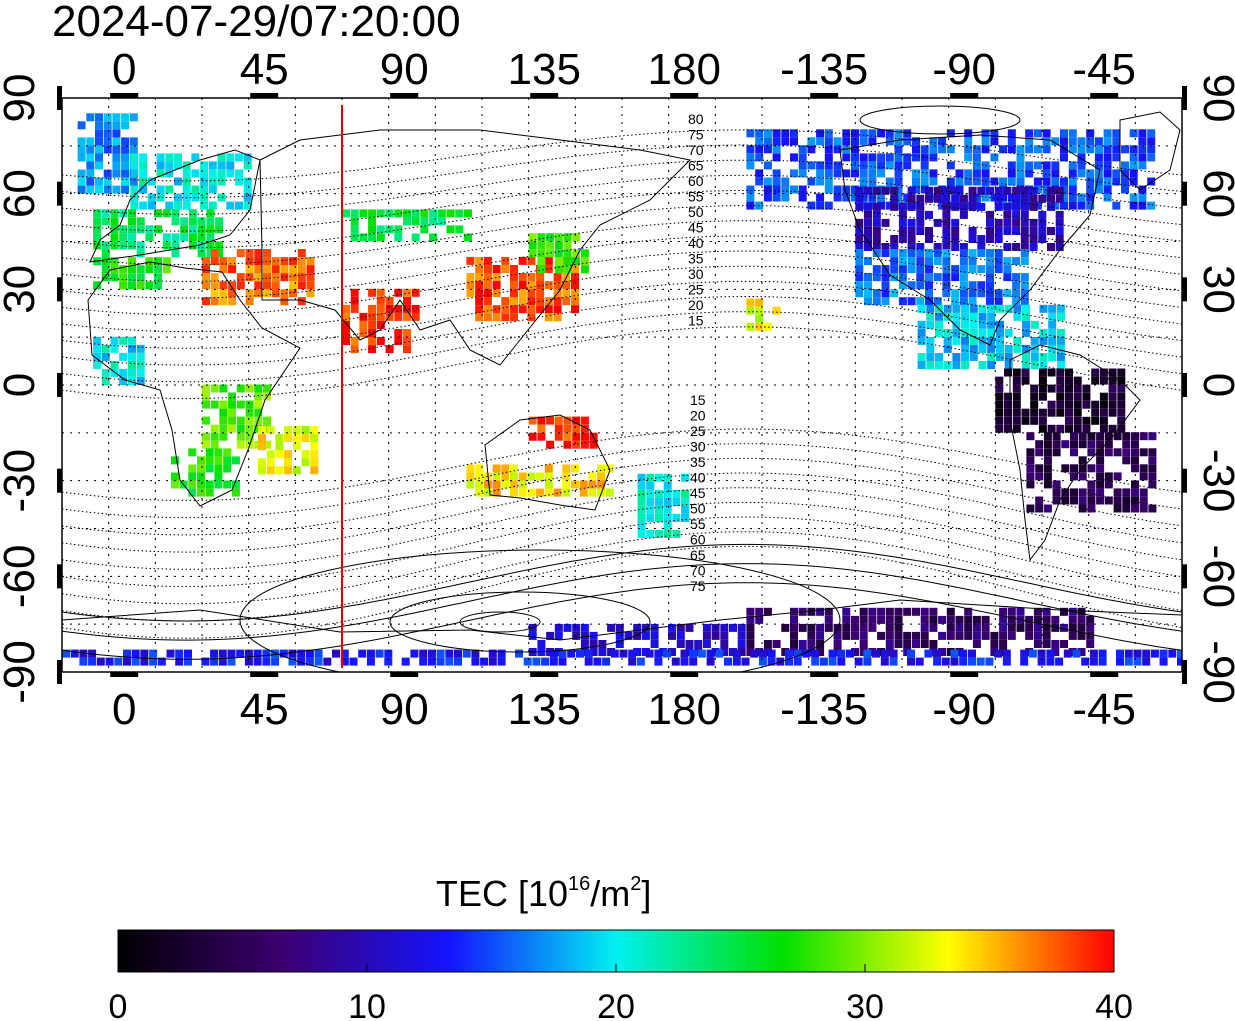 Image resolution: width=1235 pixels, height=1021 pixels. I want to click on lon-label-bottom: -90, so click(964, 709).